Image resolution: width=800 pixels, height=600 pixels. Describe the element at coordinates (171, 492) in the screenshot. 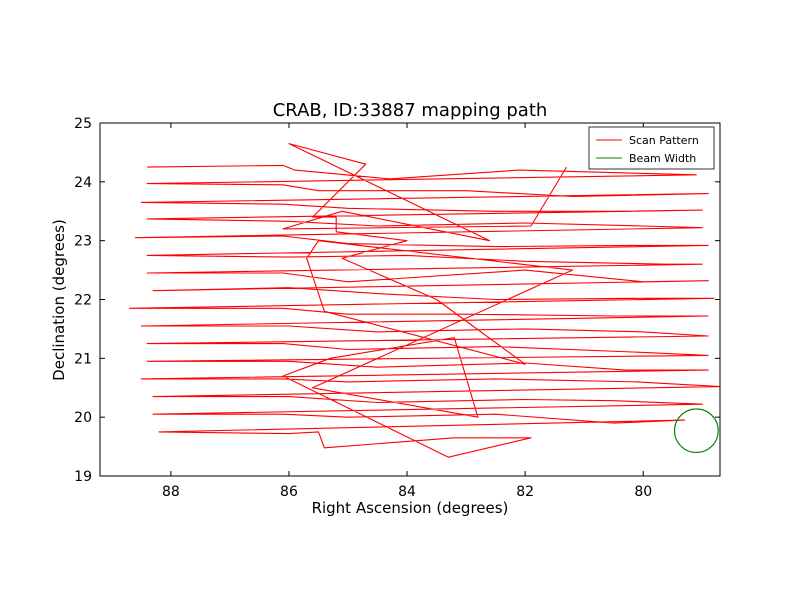

I see `x-tick-label: 88` at that location.